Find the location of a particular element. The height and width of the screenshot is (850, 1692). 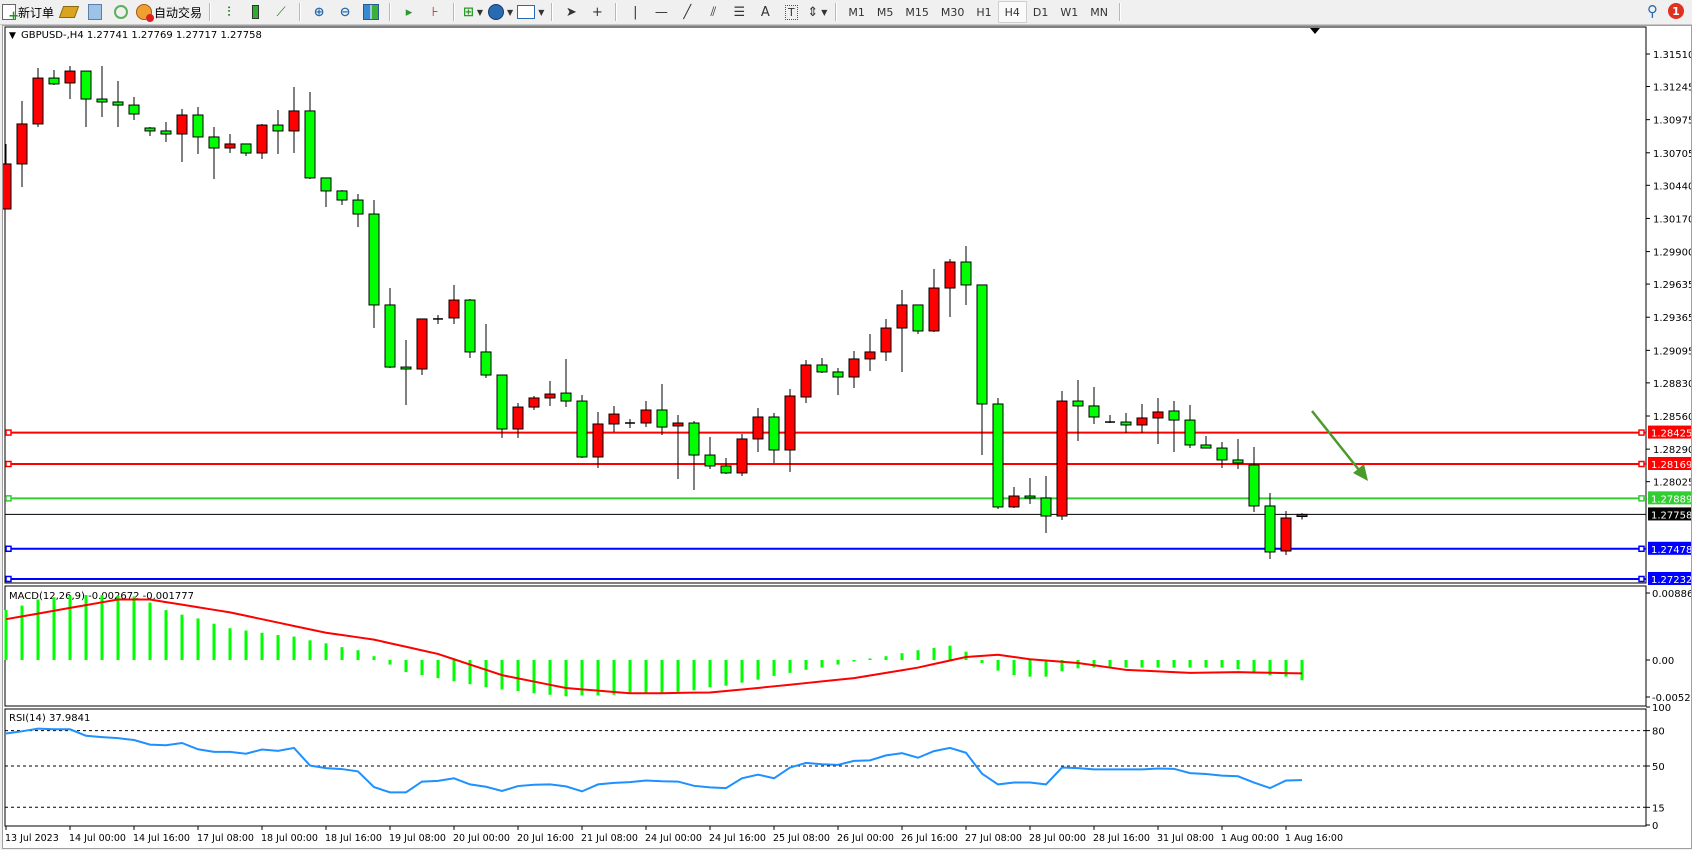

zoom-out-button: ⊖ is located at coordinates (345, 12).